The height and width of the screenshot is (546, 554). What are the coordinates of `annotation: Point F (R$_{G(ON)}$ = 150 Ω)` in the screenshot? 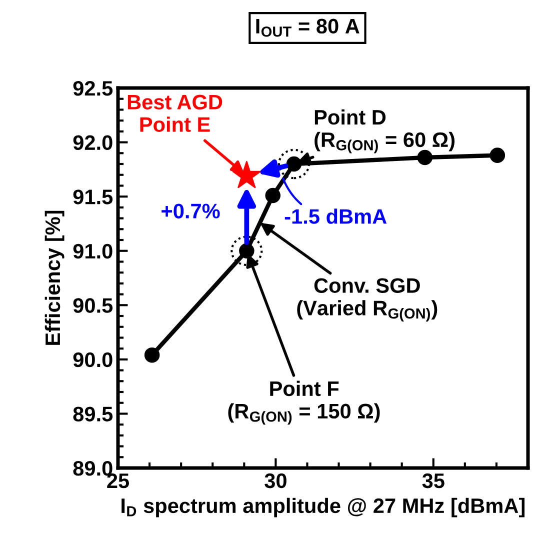 It's located at (304, 402).